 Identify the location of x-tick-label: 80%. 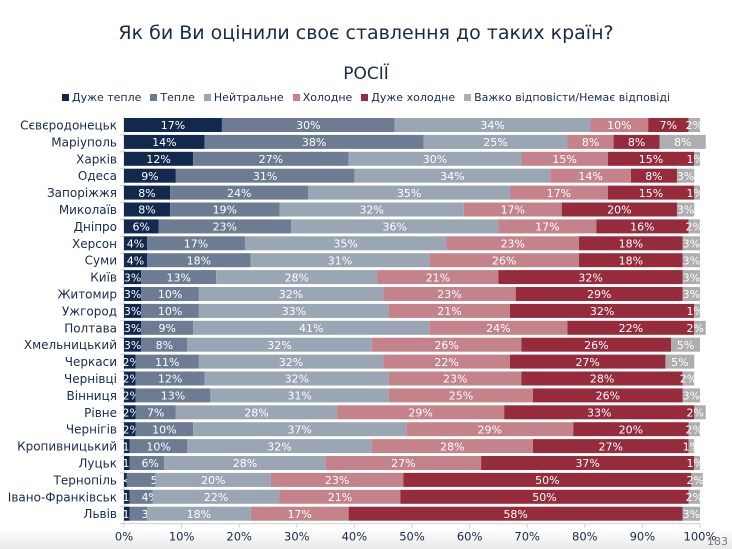
(585, 537).